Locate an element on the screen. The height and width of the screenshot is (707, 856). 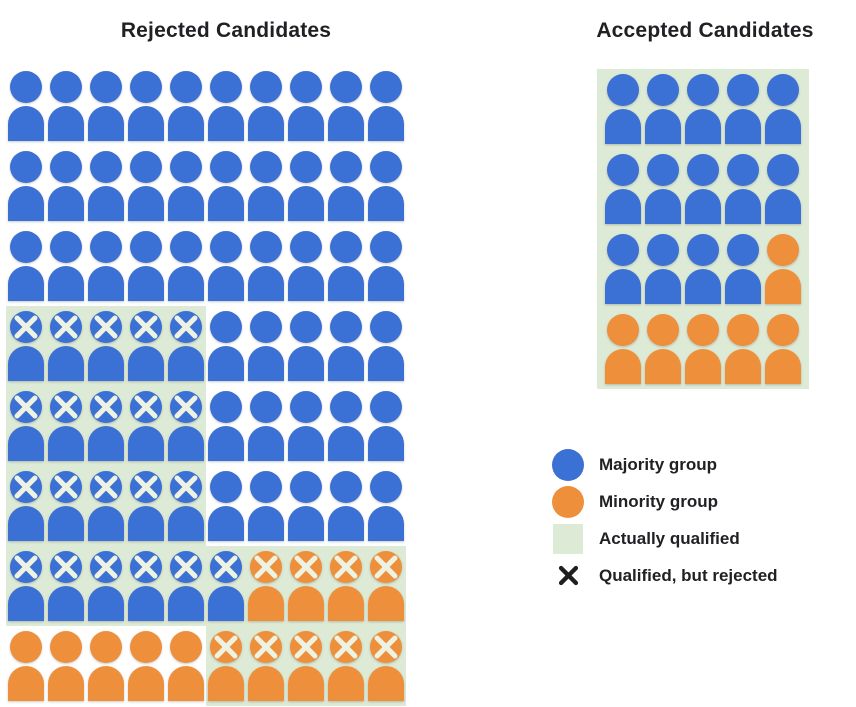
accepted-candidates-grid is located at coordinates (703, 229).